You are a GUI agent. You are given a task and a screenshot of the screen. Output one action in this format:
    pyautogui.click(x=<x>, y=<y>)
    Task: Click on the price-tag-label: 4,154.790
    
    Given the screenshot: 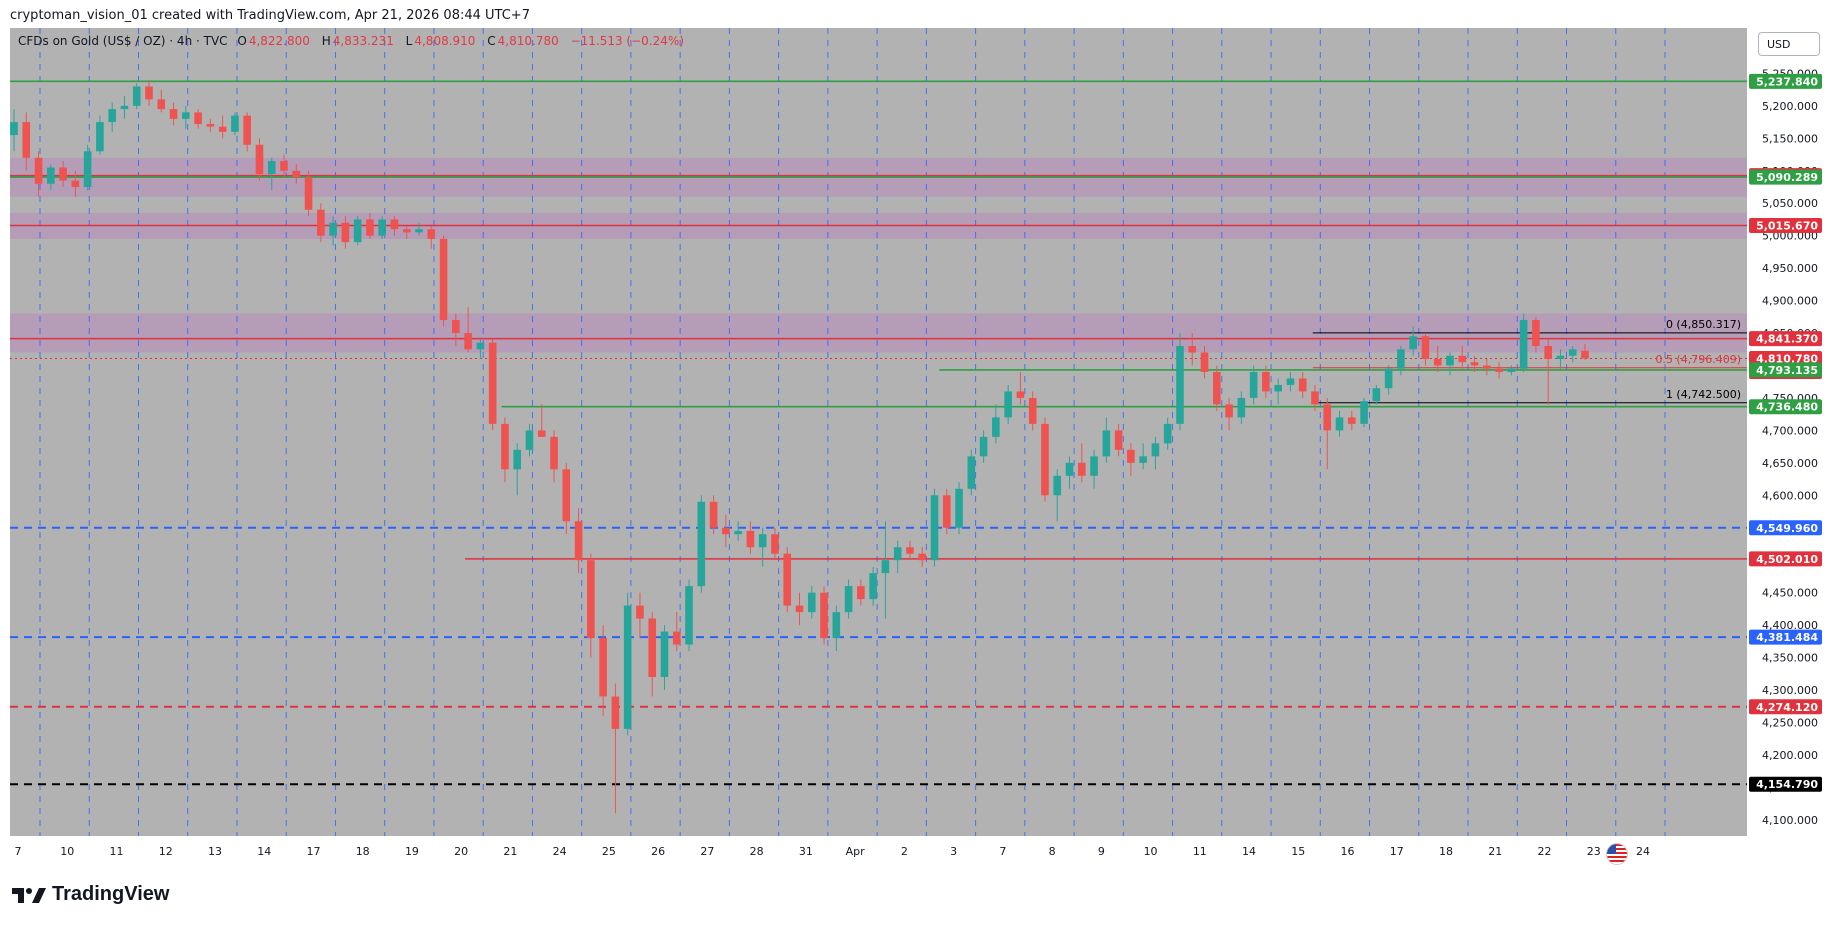 What is the action you would take?
    pyautogui.click(x=1787, y=784)
    